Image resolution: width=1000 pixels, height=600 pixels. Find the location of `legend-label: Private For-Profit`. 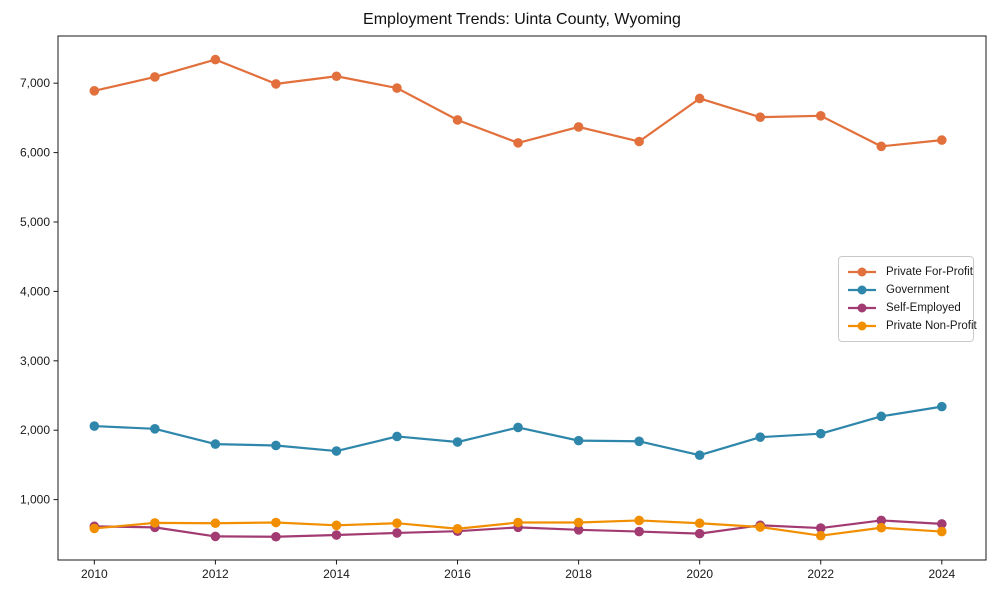

legend-label: Private For-Profit is located at coordinates (929, 271).